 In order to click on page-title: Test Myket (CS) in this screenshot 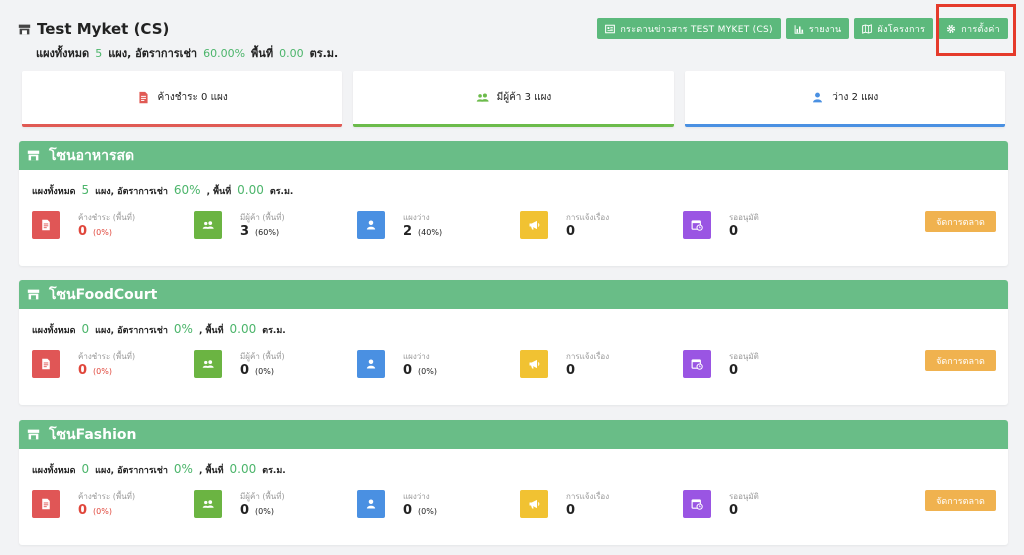, I will do `click(93, 29)`.